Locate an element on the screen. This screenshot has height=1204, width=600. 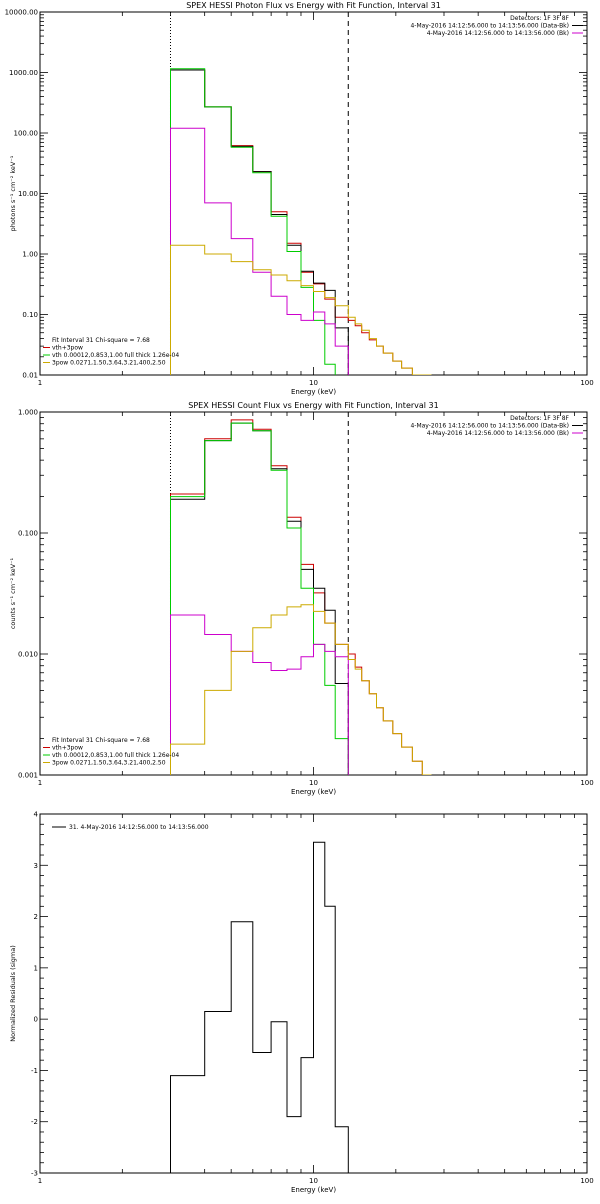
y-tick-label: 0.10 is located at coordinates (30, 315).